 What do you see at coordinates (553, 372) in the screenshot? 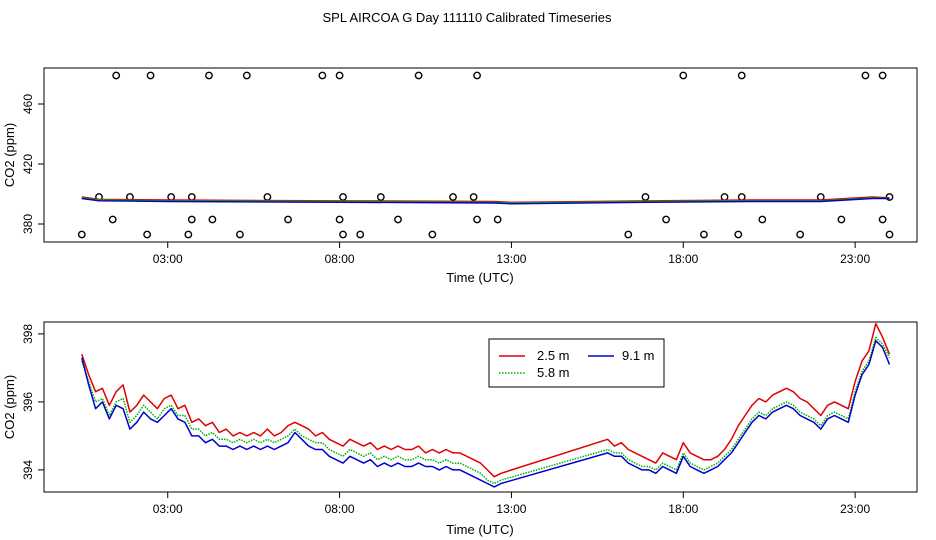
I see `legend-label-5-8m: 5.8 m` at bounding box center [553, 372].